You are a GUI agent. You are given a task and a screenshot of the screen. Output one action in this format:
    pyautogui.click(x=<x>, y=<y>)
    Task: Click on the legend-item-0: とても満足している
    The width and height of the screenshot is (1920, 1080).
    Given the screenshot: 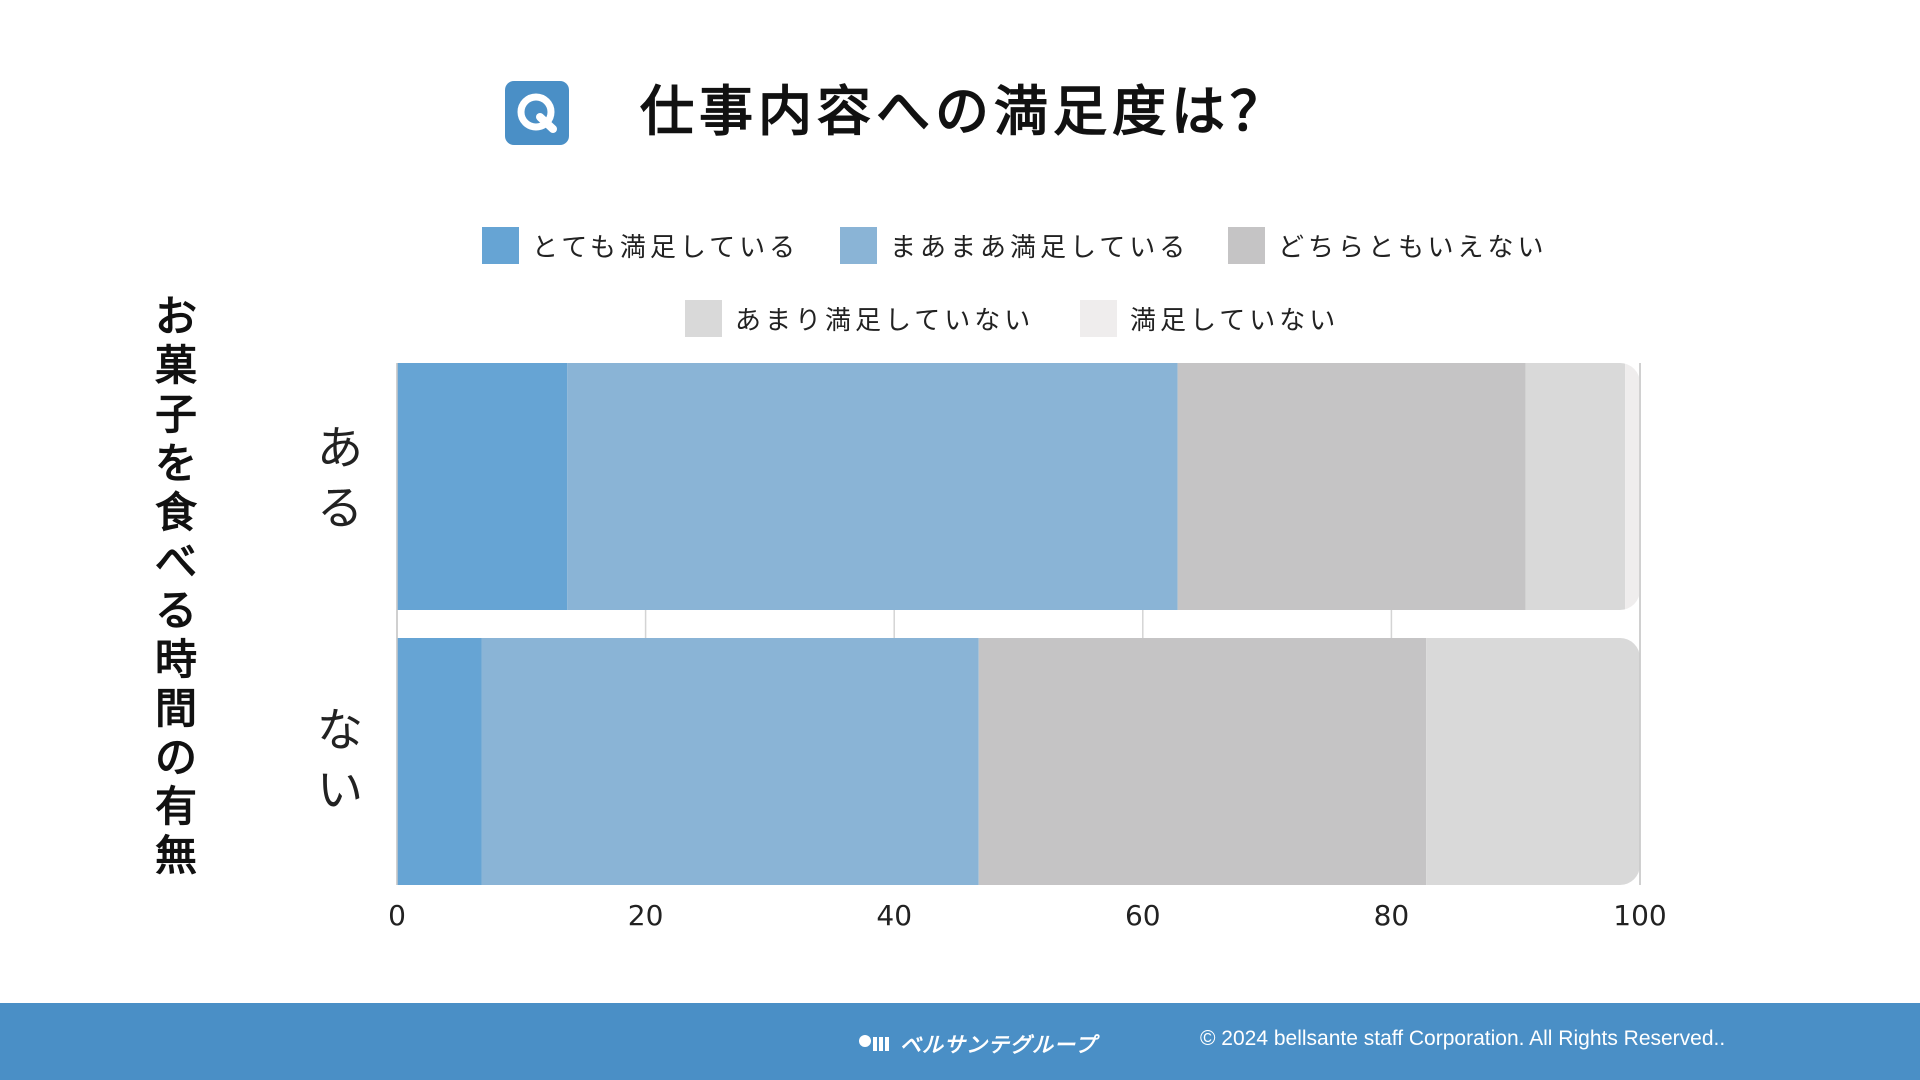 What is the action you would take?
    pyautogui.click(x=640, y=245)
    